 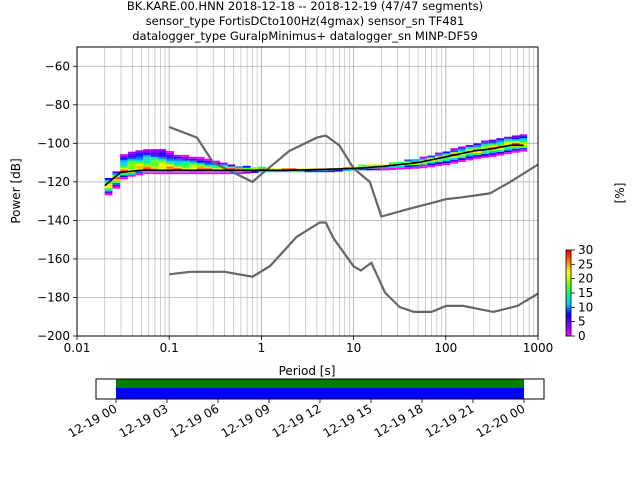 What do you see at coordinates (53, 143) in the screenshot?
I see `y-tick-label: −100` at bounding box center [53, 143].